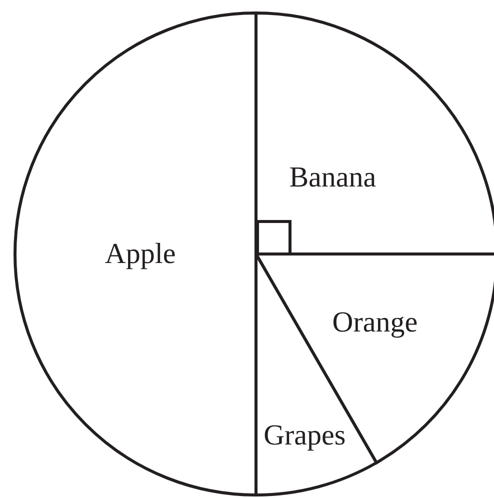 This screenshot has width=494, height=498. Describe the element at coordinates (375, 322) in the screenshot. I see `slice-label: Orange` at that location.